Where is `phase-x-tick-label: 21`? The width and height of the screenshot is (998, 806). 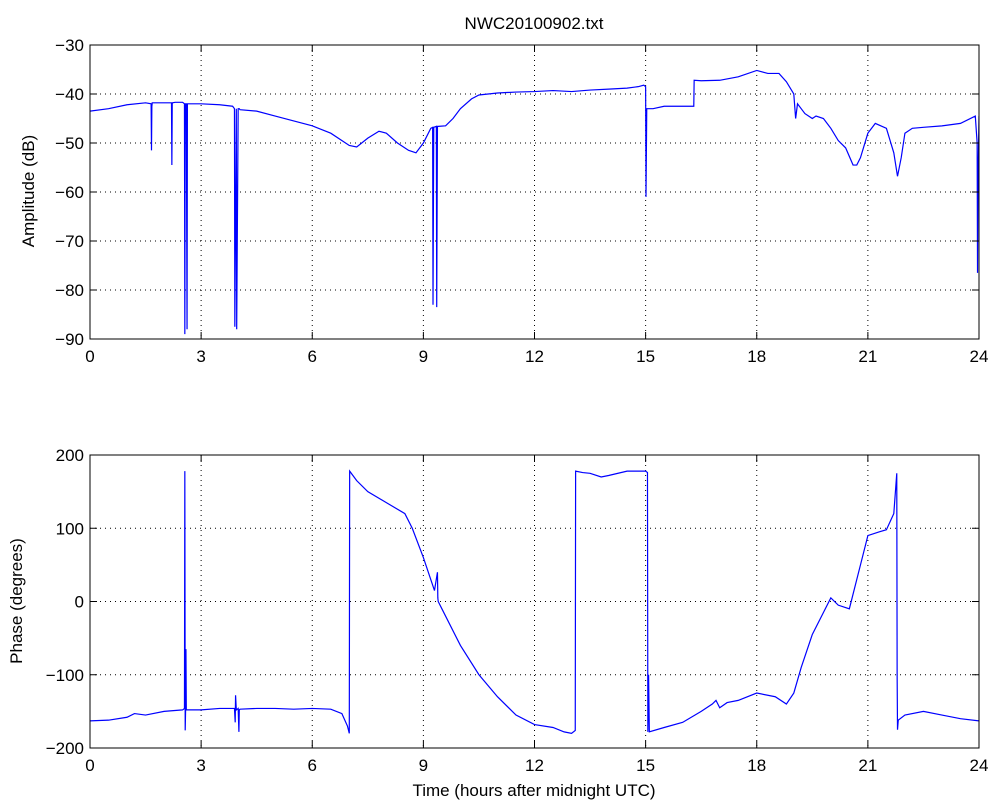 phase-x-tick-label: 21 is located at coordinates (867, 765).